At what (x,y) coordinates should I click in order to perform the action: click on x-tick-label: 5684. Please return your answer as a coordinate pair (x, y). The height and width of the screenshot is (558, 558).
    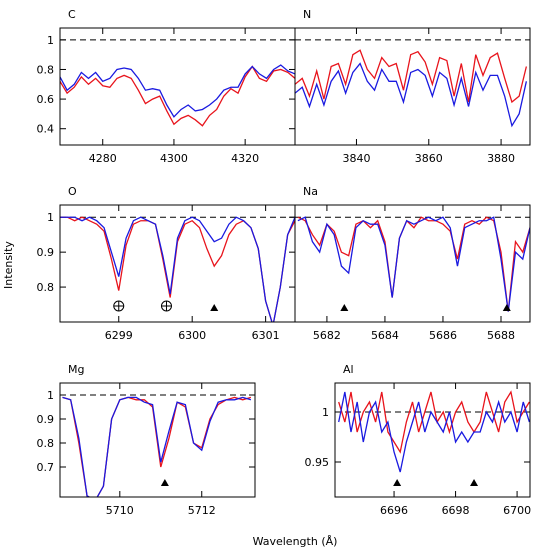
    Looking at the image, I should click on (385, 335).